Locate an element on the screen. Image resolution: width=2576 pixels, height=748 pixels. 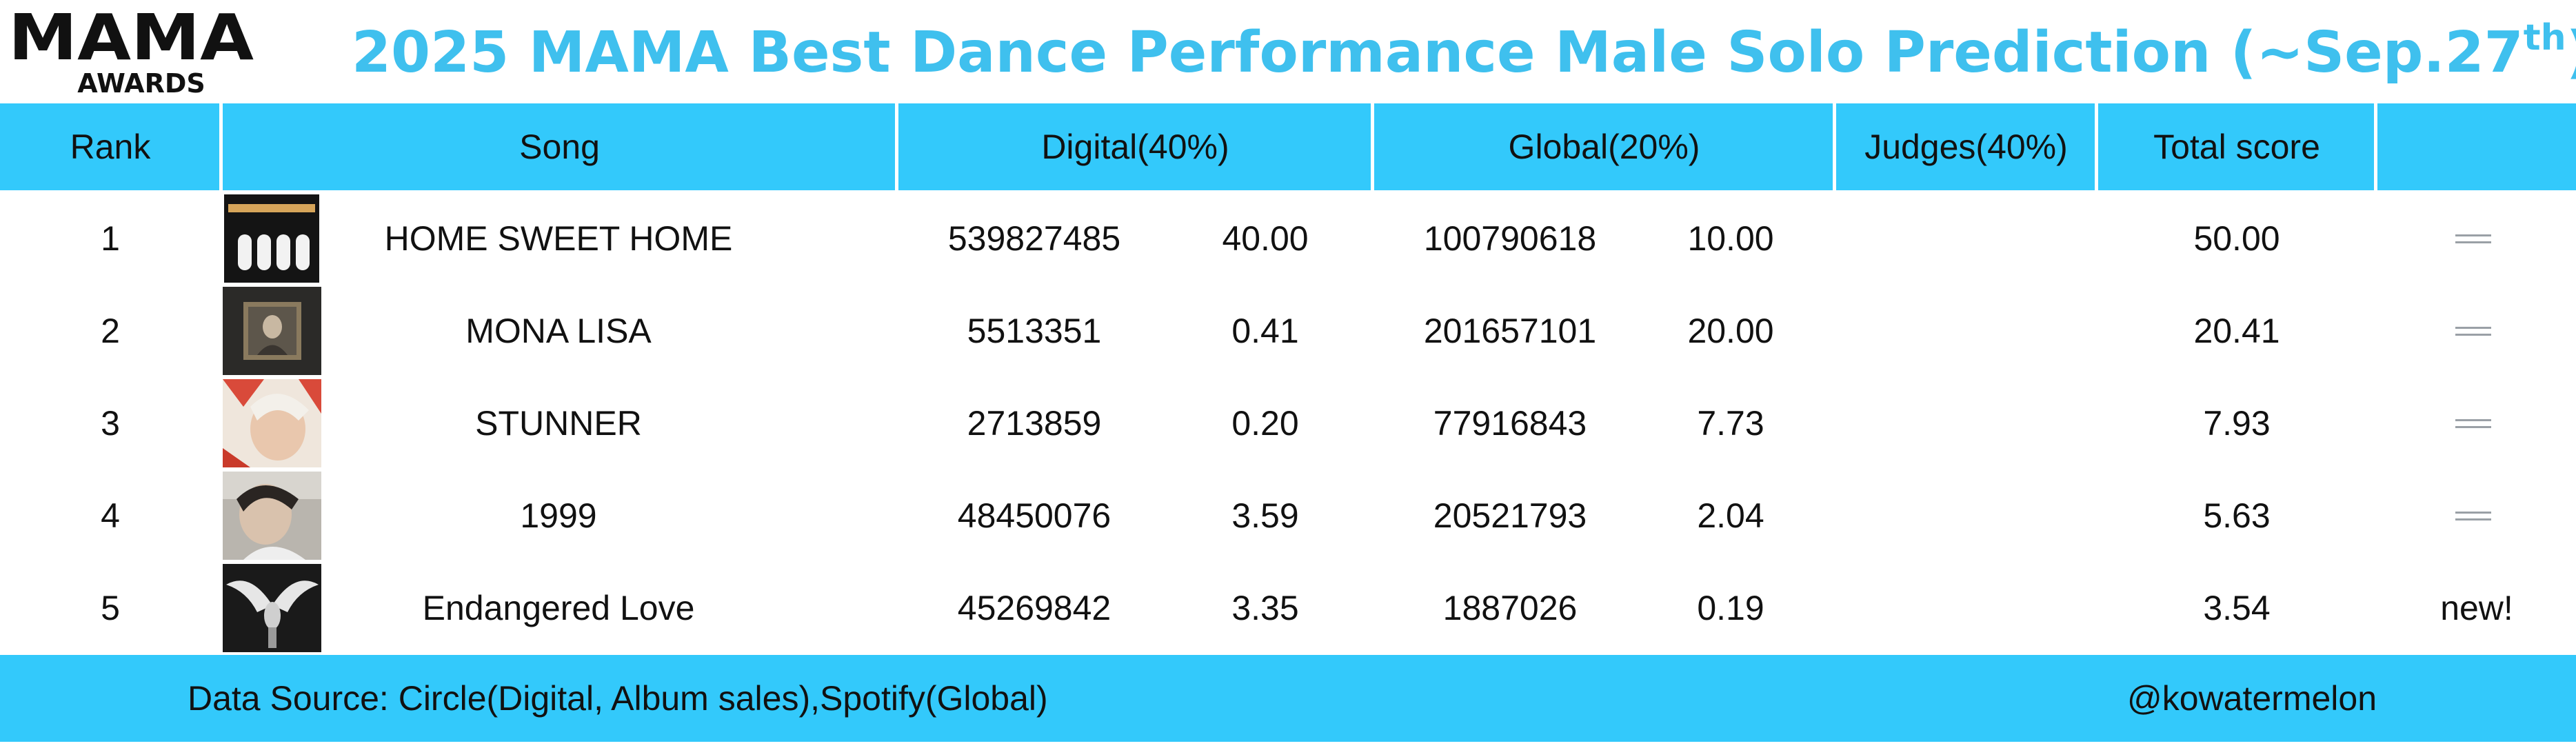
song-title: 1999 is located at coordinates (558, 515).